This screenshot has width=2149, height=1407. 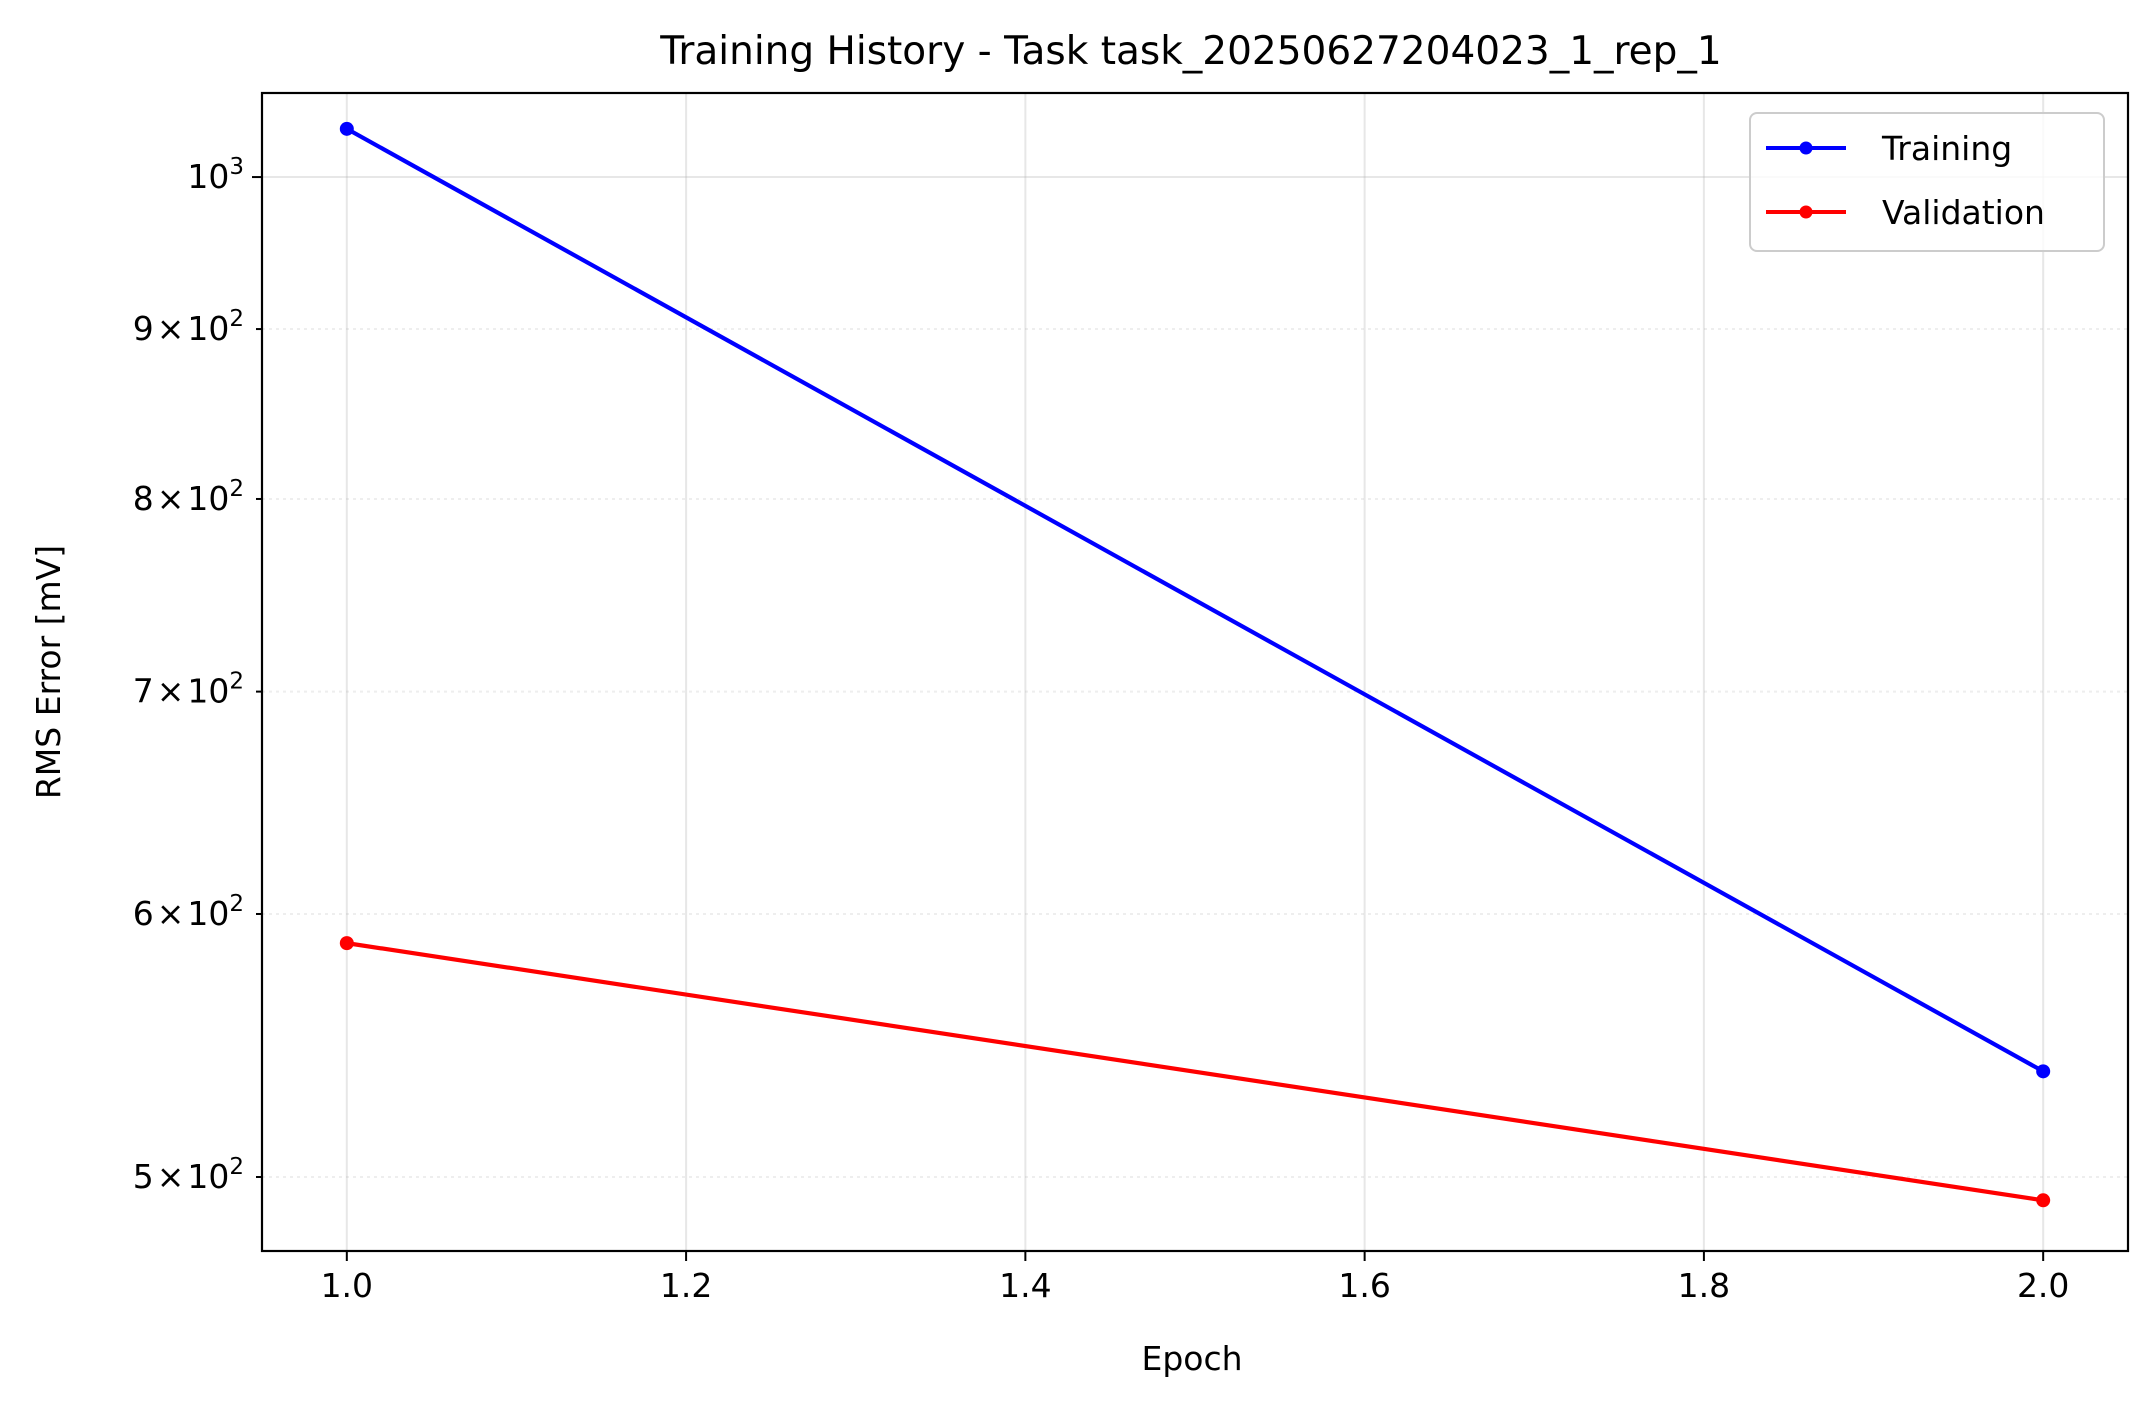 I want to click on y-axis-label: RMS Error [mV], so click(x=48, y=672).